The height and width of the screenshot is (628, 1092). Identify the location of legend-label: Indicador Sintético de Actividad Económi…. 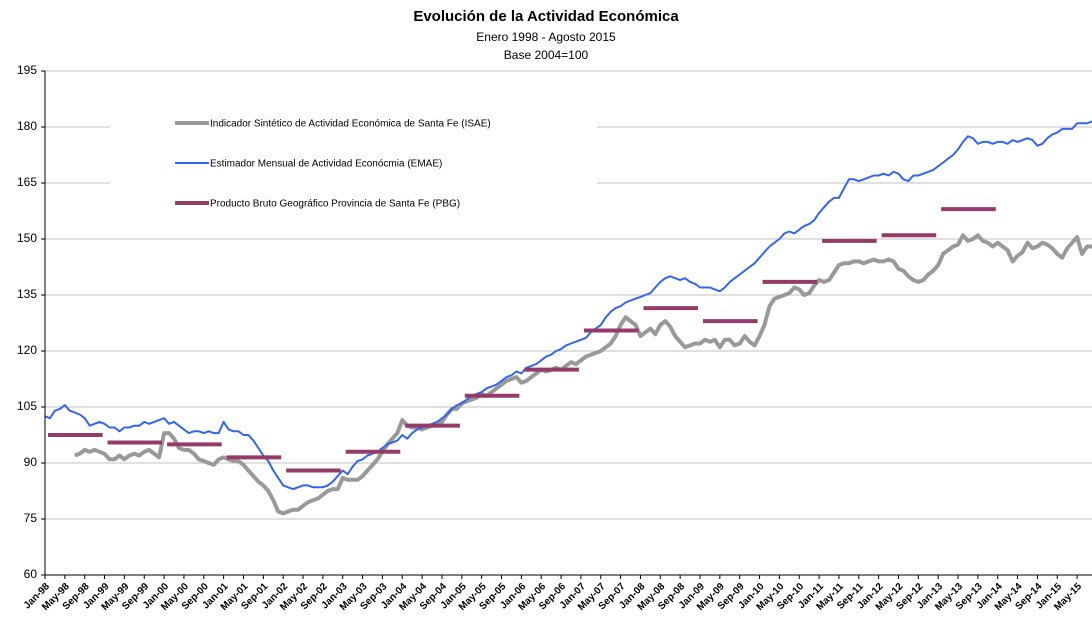
(350, 124).